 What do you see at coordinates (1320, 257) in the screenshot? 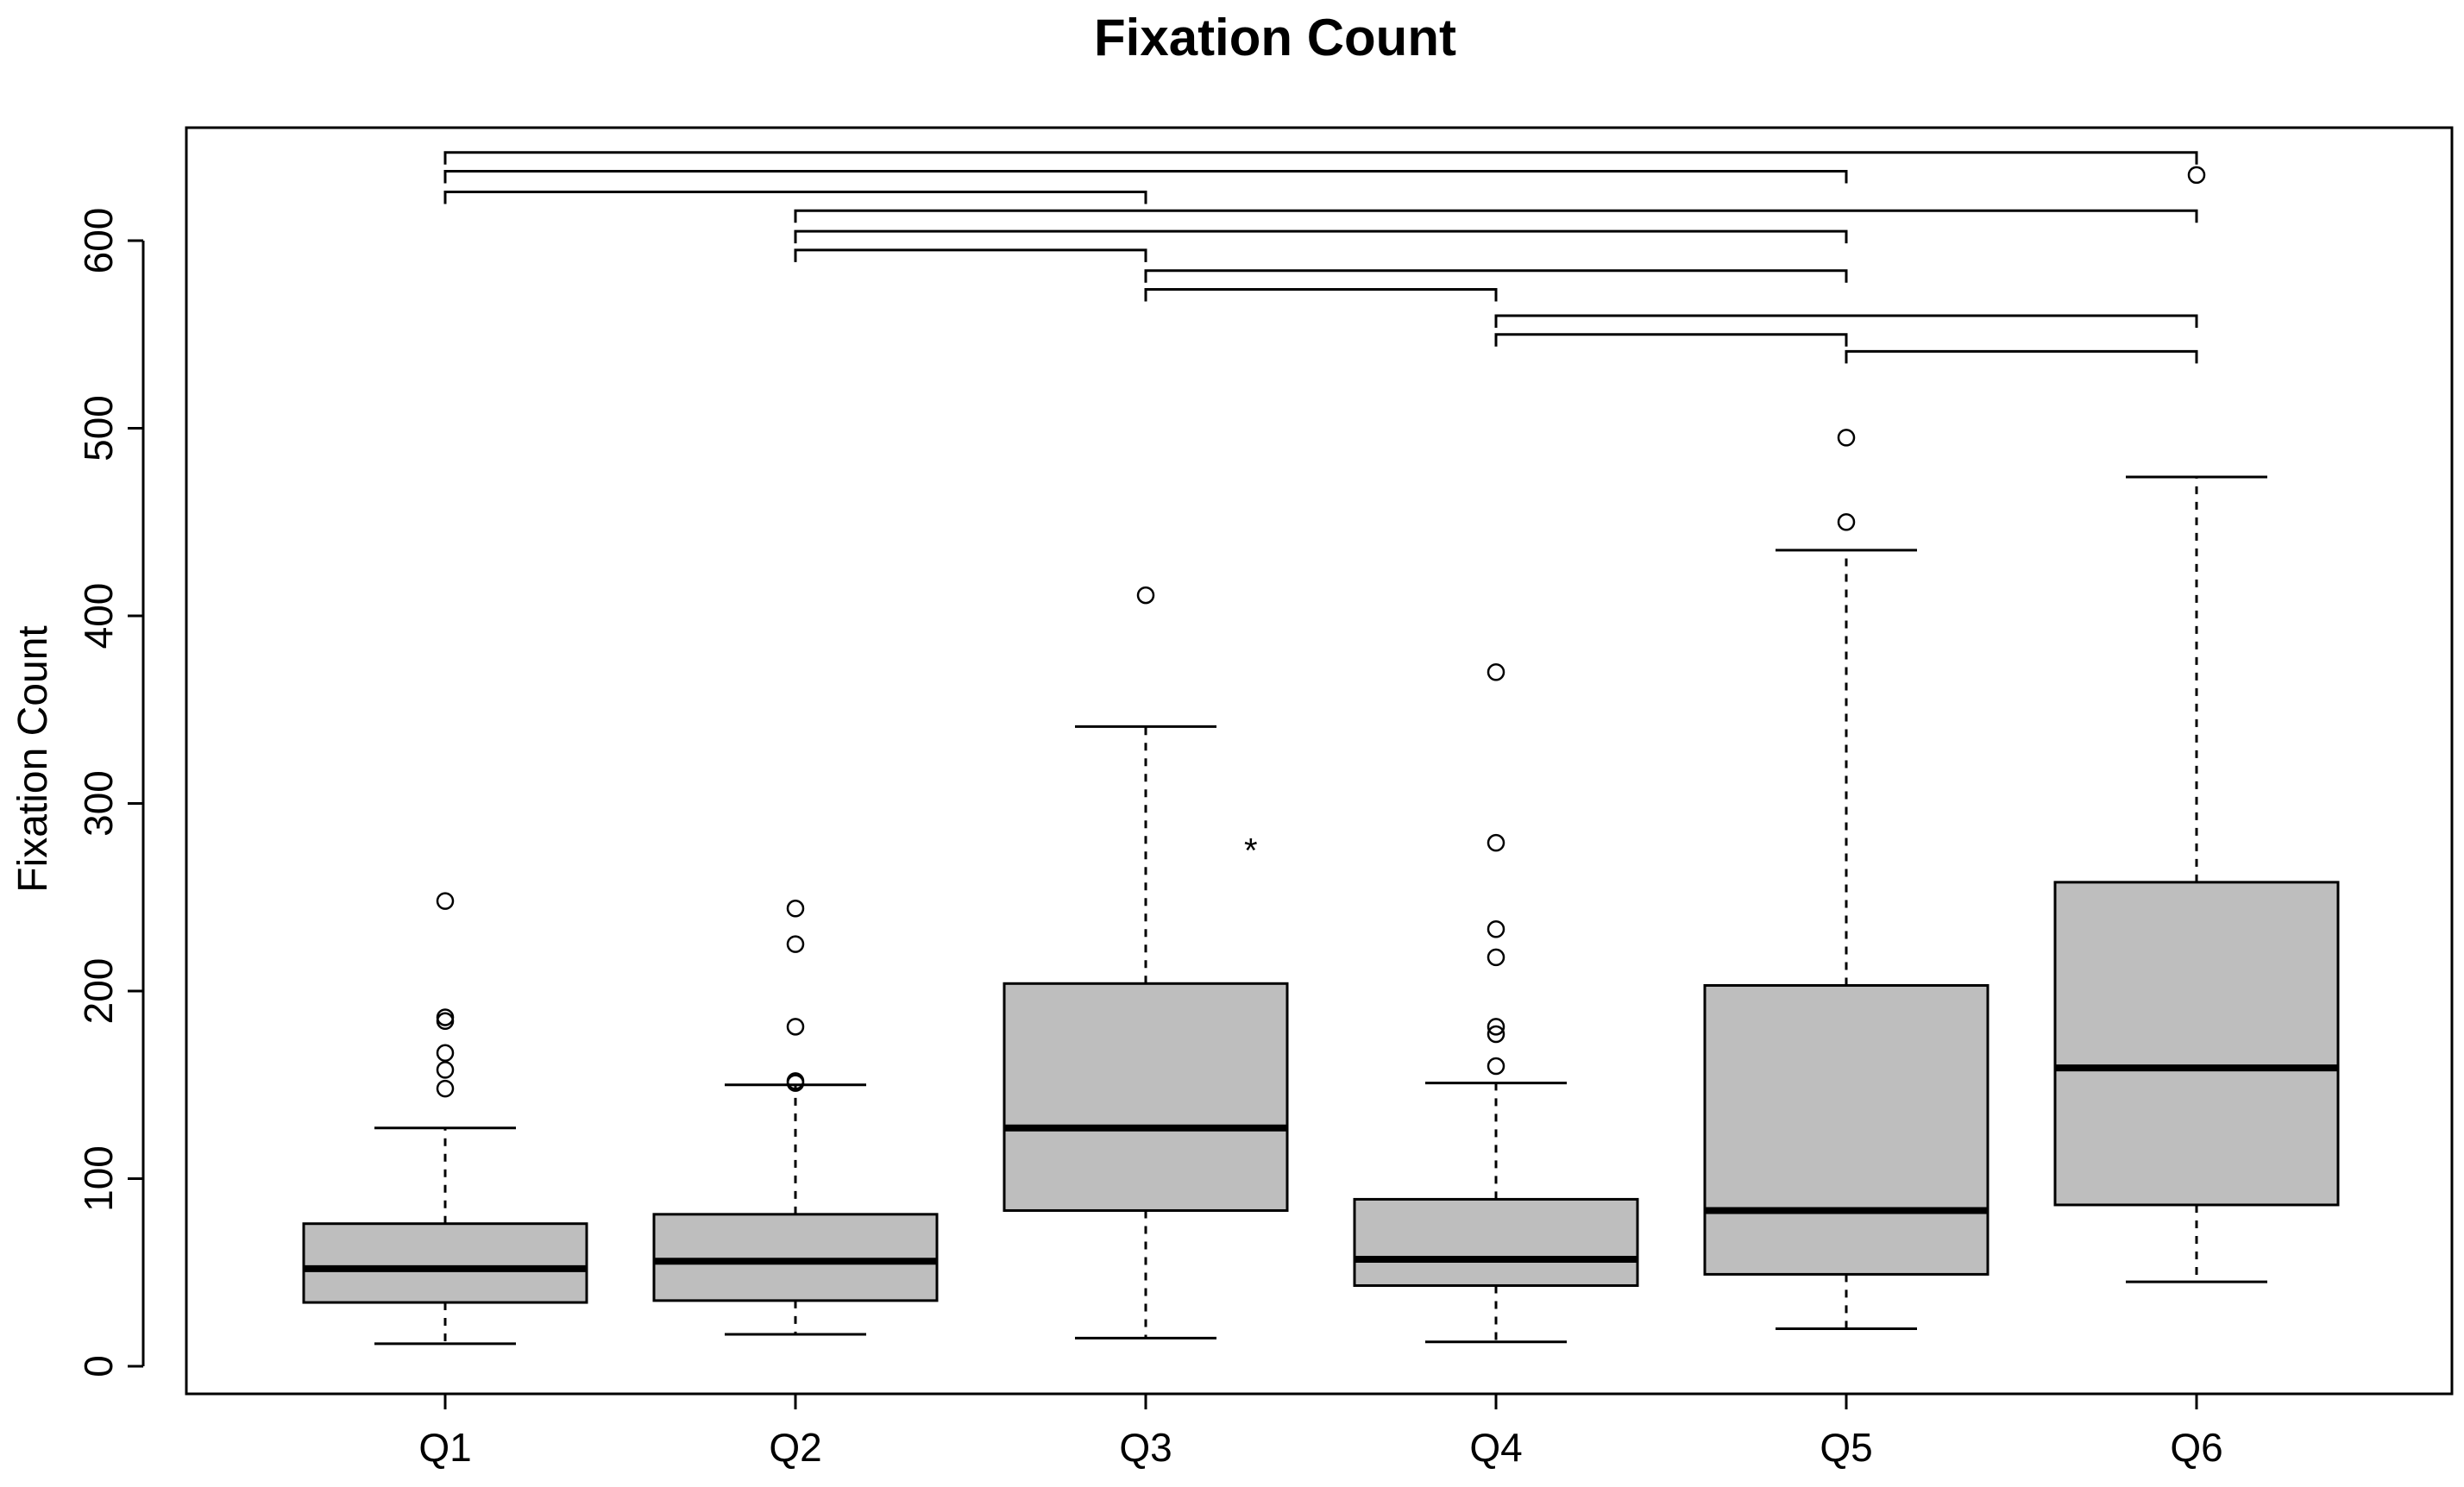
I see `significance-brackets` at bounding box center [1320, 257].